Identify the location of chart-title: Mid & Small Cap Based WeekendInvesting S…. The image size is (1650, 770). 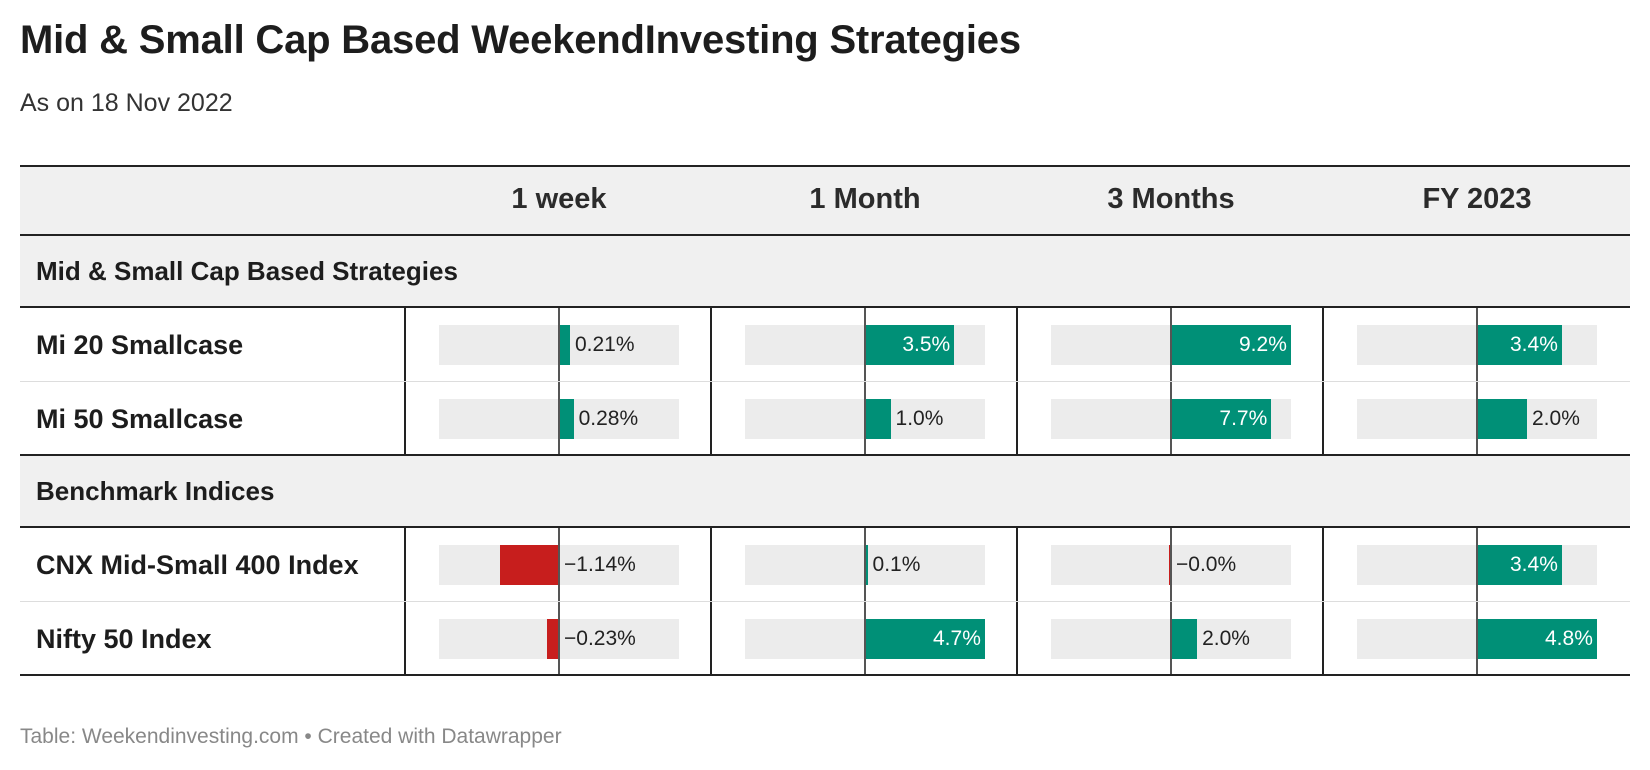
(520, 40).